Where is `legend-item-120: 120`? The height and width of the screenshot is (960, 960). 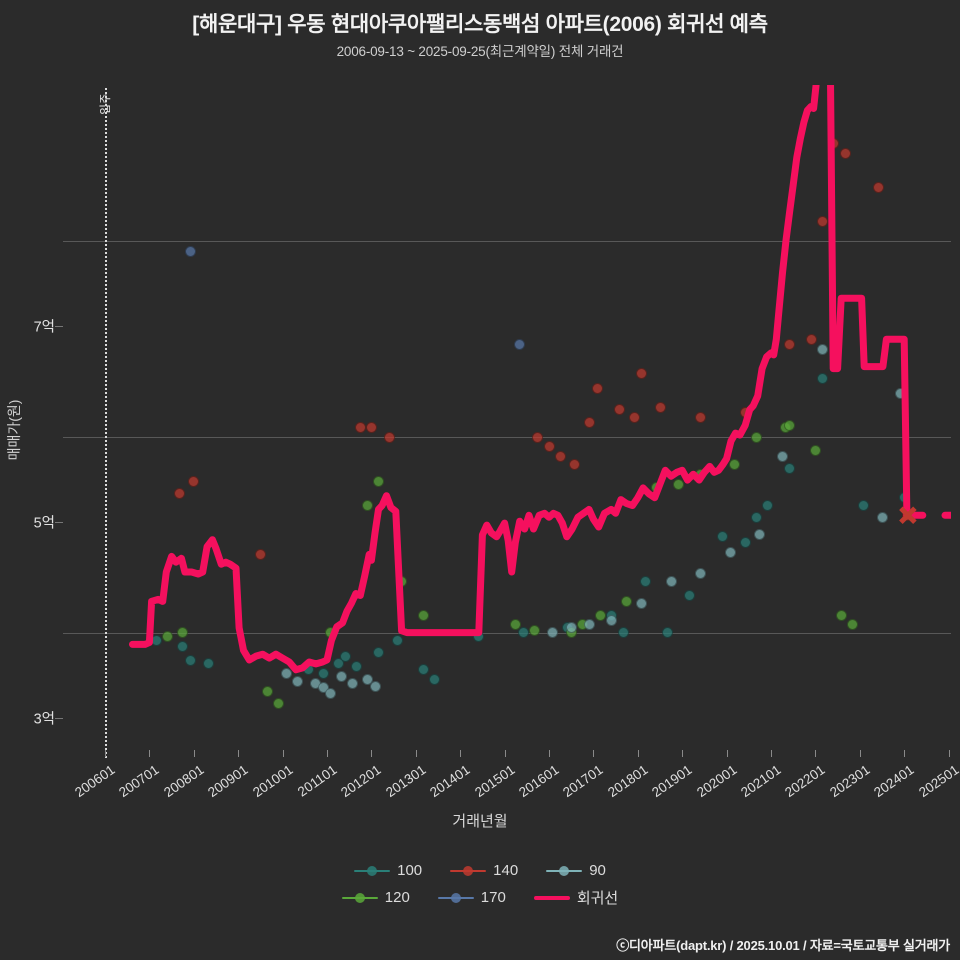 legend-item-120: 120 is located at coordinates (375, 897).